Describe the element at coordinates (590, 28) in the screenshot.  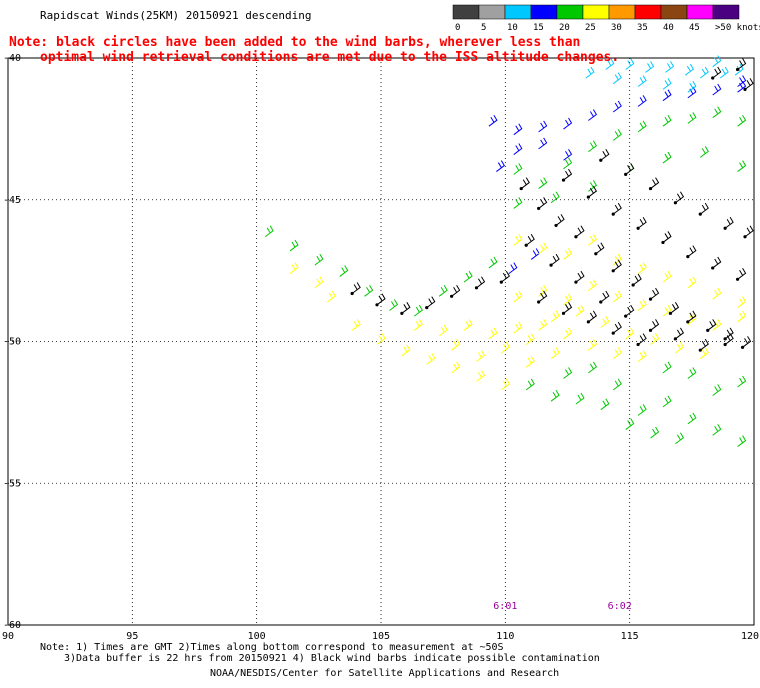
I see `colorbar-label: 25` at that location.